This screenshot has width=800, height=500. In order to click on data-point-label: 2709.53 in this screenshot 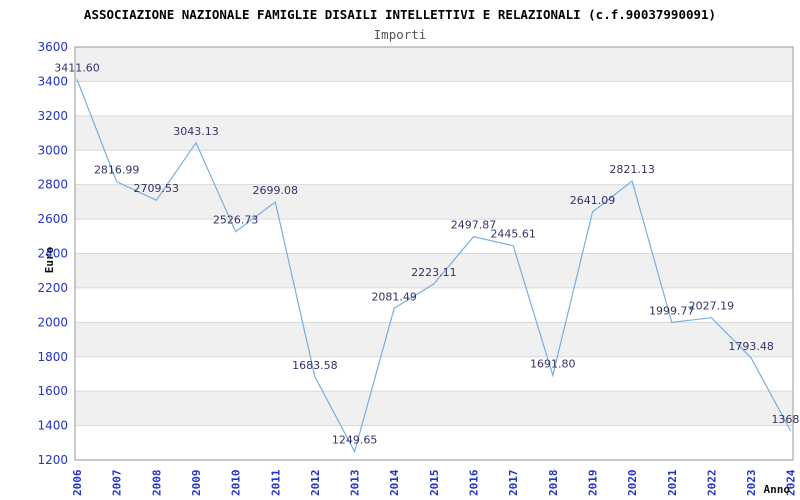, I will do `click(157, 188)`.